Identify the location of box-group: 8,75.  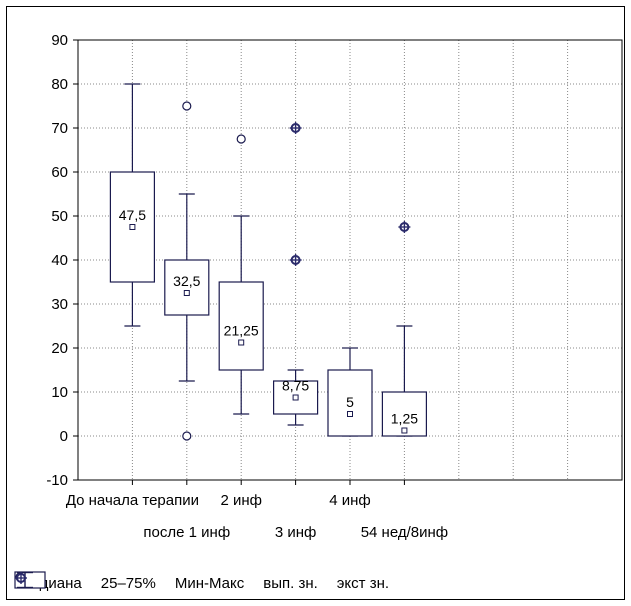
(296, 274).